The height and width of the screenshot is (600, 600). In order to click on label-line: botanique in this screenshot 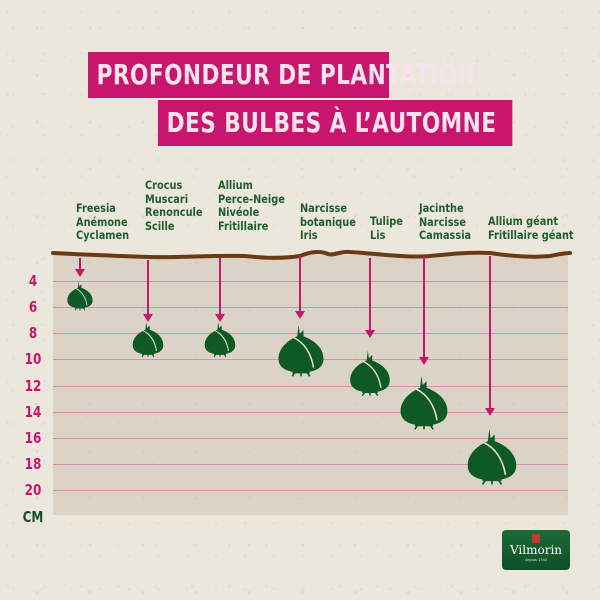, I will do `click(328, 221)`.